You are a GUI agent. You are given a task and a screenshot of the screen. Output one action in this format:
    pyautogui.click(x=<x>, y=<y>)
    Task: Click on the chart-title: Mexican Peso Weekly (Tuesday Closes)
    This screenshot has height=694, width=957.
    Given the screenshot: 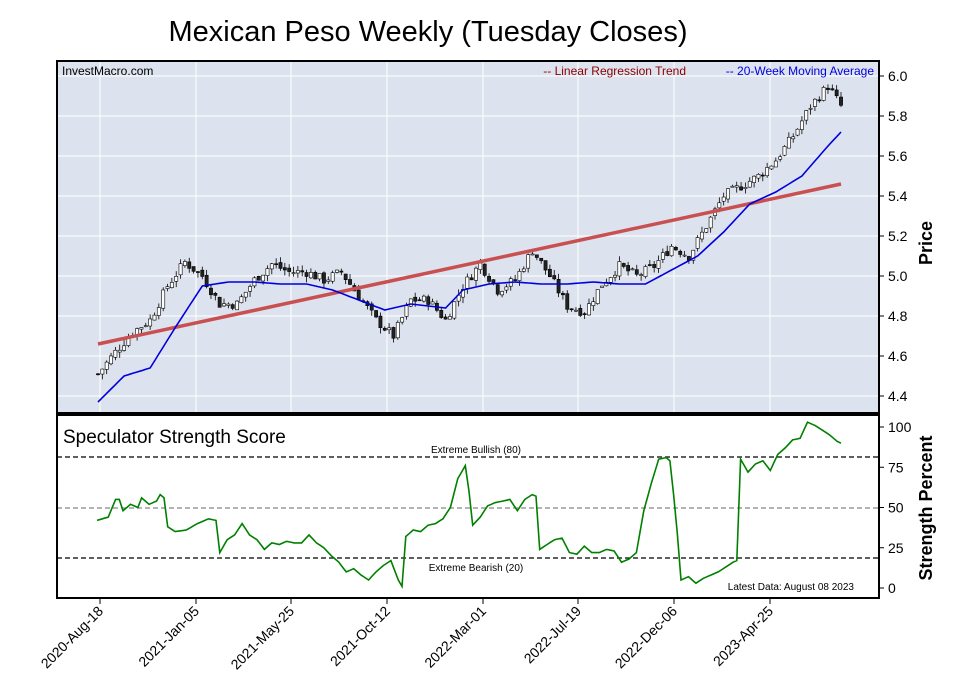 What is the action you would take?
    pyautogui.click(x=428, y=32)
    